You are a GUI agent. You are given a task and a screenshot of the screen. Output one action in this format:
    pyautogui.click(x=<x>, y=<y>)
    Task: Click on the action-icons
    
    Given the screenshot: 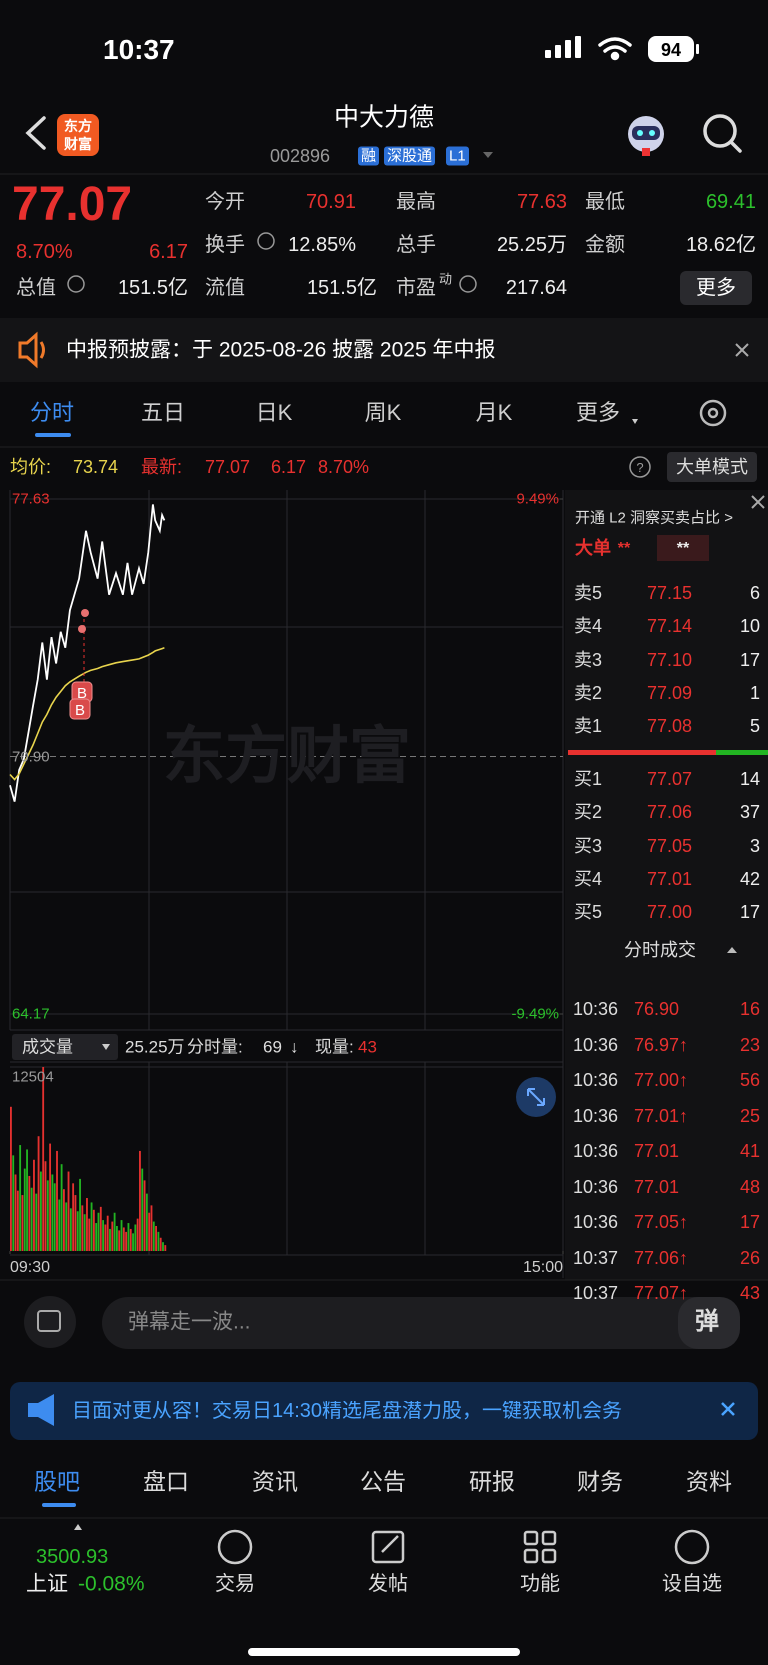 What is the action you would take?
    pyautogui.click(x=463, y=1547)
    